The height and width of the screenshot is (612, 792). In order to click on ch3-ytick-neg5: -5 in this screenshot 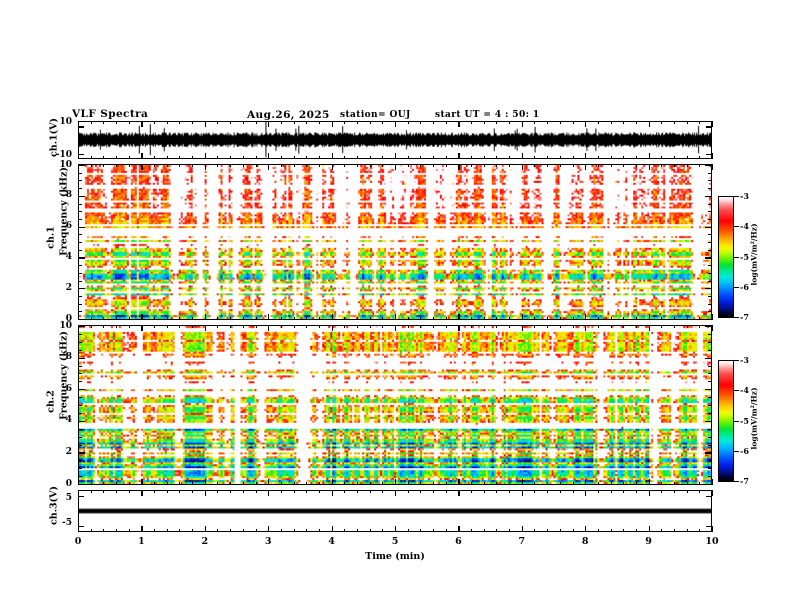, I will do `click(67, 523)`.